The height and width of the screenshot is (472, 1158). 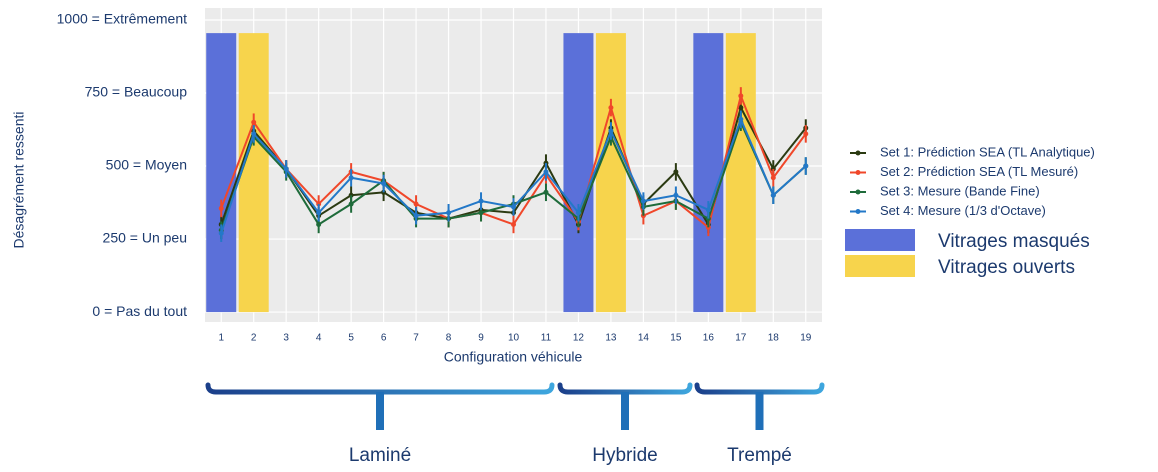 I want to click on legend-label: Set 4: Mesure (1/3 d'Octave), so click(x=963, y=210).